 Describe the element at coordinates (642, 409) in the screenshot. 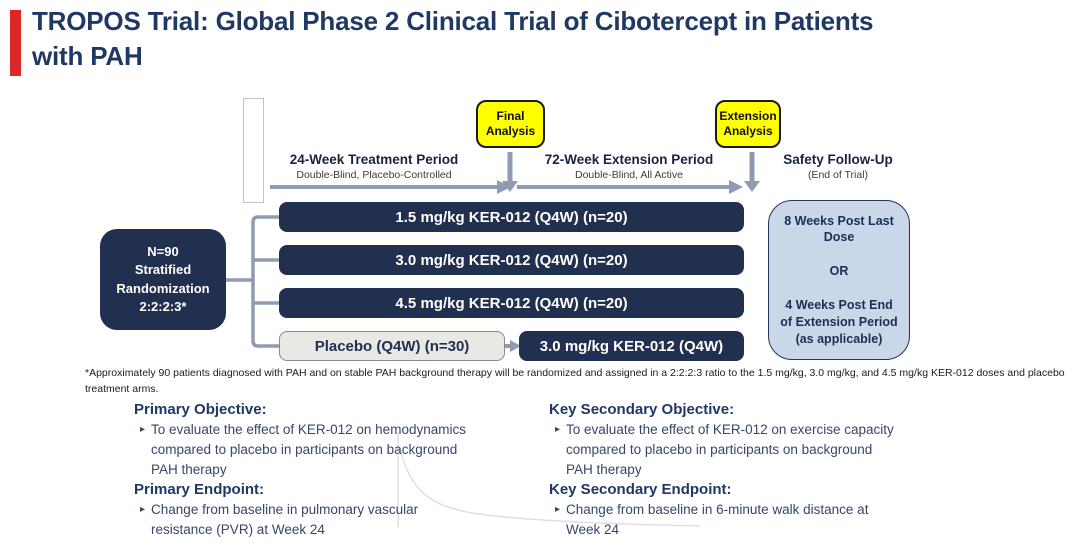

I see `key-secondary-objective-heading: Key Secondary Objective:` at that location.